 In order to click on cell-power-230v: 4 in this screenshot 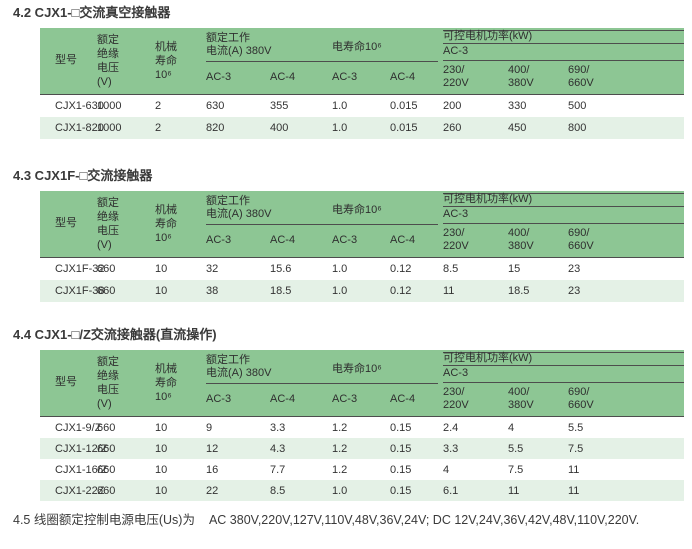, I will do `click(446, 469)`.